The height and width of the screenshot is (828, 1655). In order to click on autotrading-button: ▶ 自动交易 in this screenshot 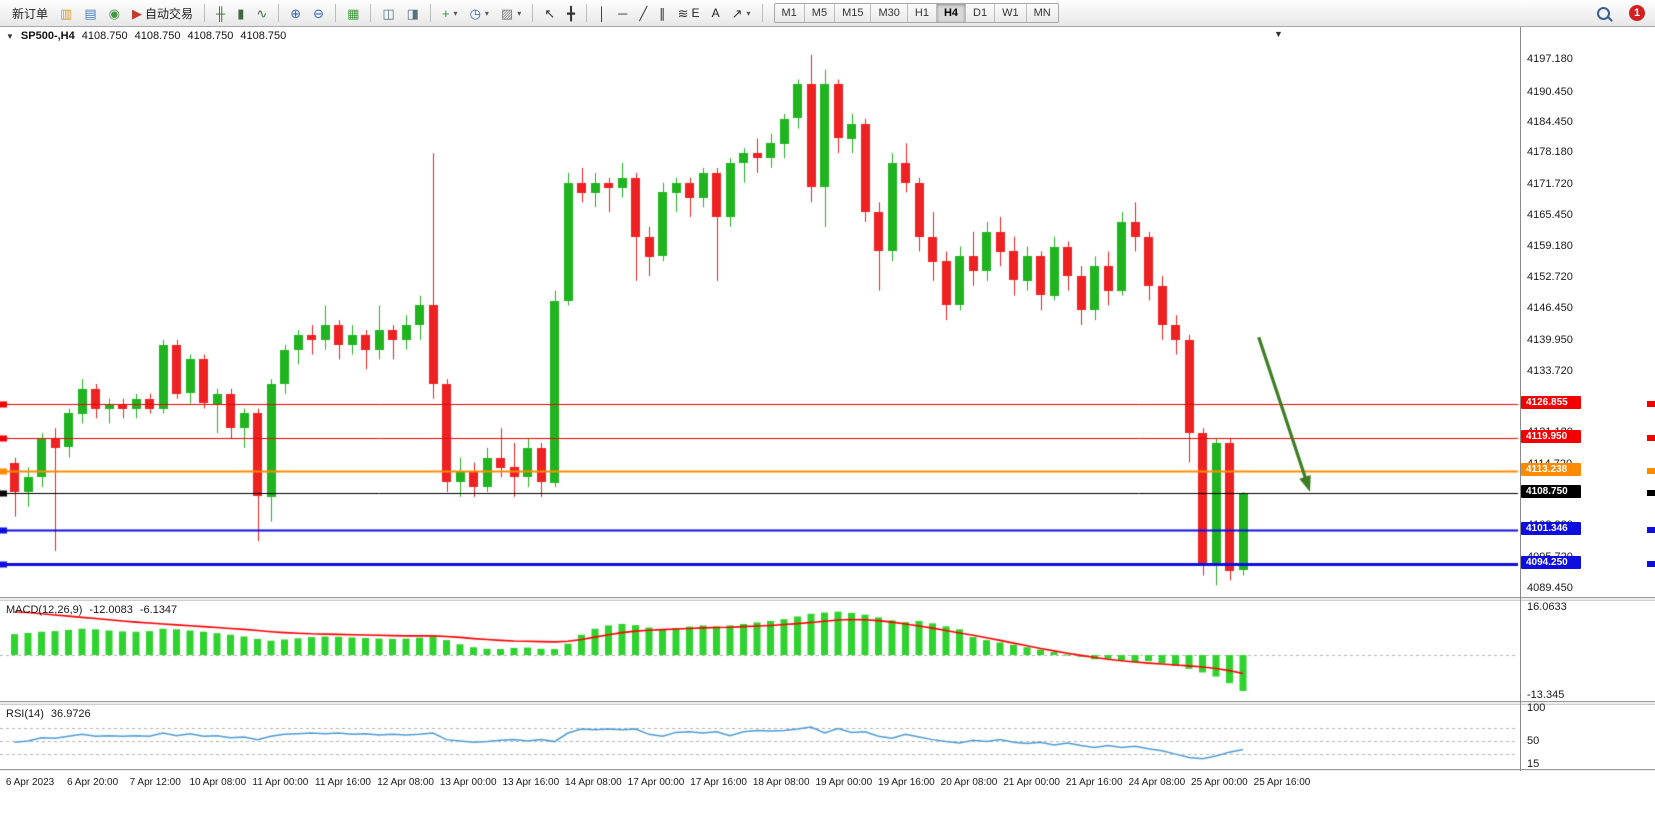, I will do `click(162, 13)`.